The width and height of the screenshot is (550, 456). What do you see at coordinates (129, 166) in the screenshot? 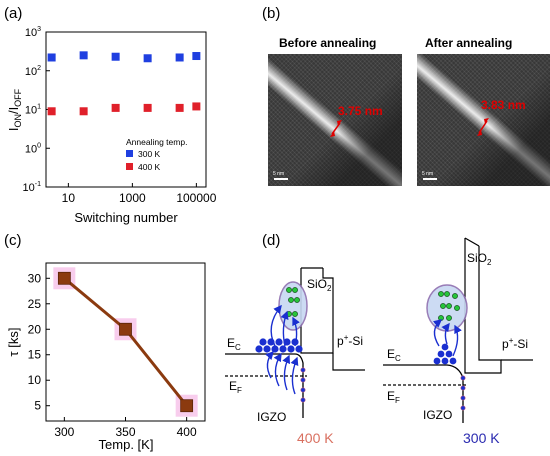
I see `legend-swatch-400k` at bounding box center [129, 166].